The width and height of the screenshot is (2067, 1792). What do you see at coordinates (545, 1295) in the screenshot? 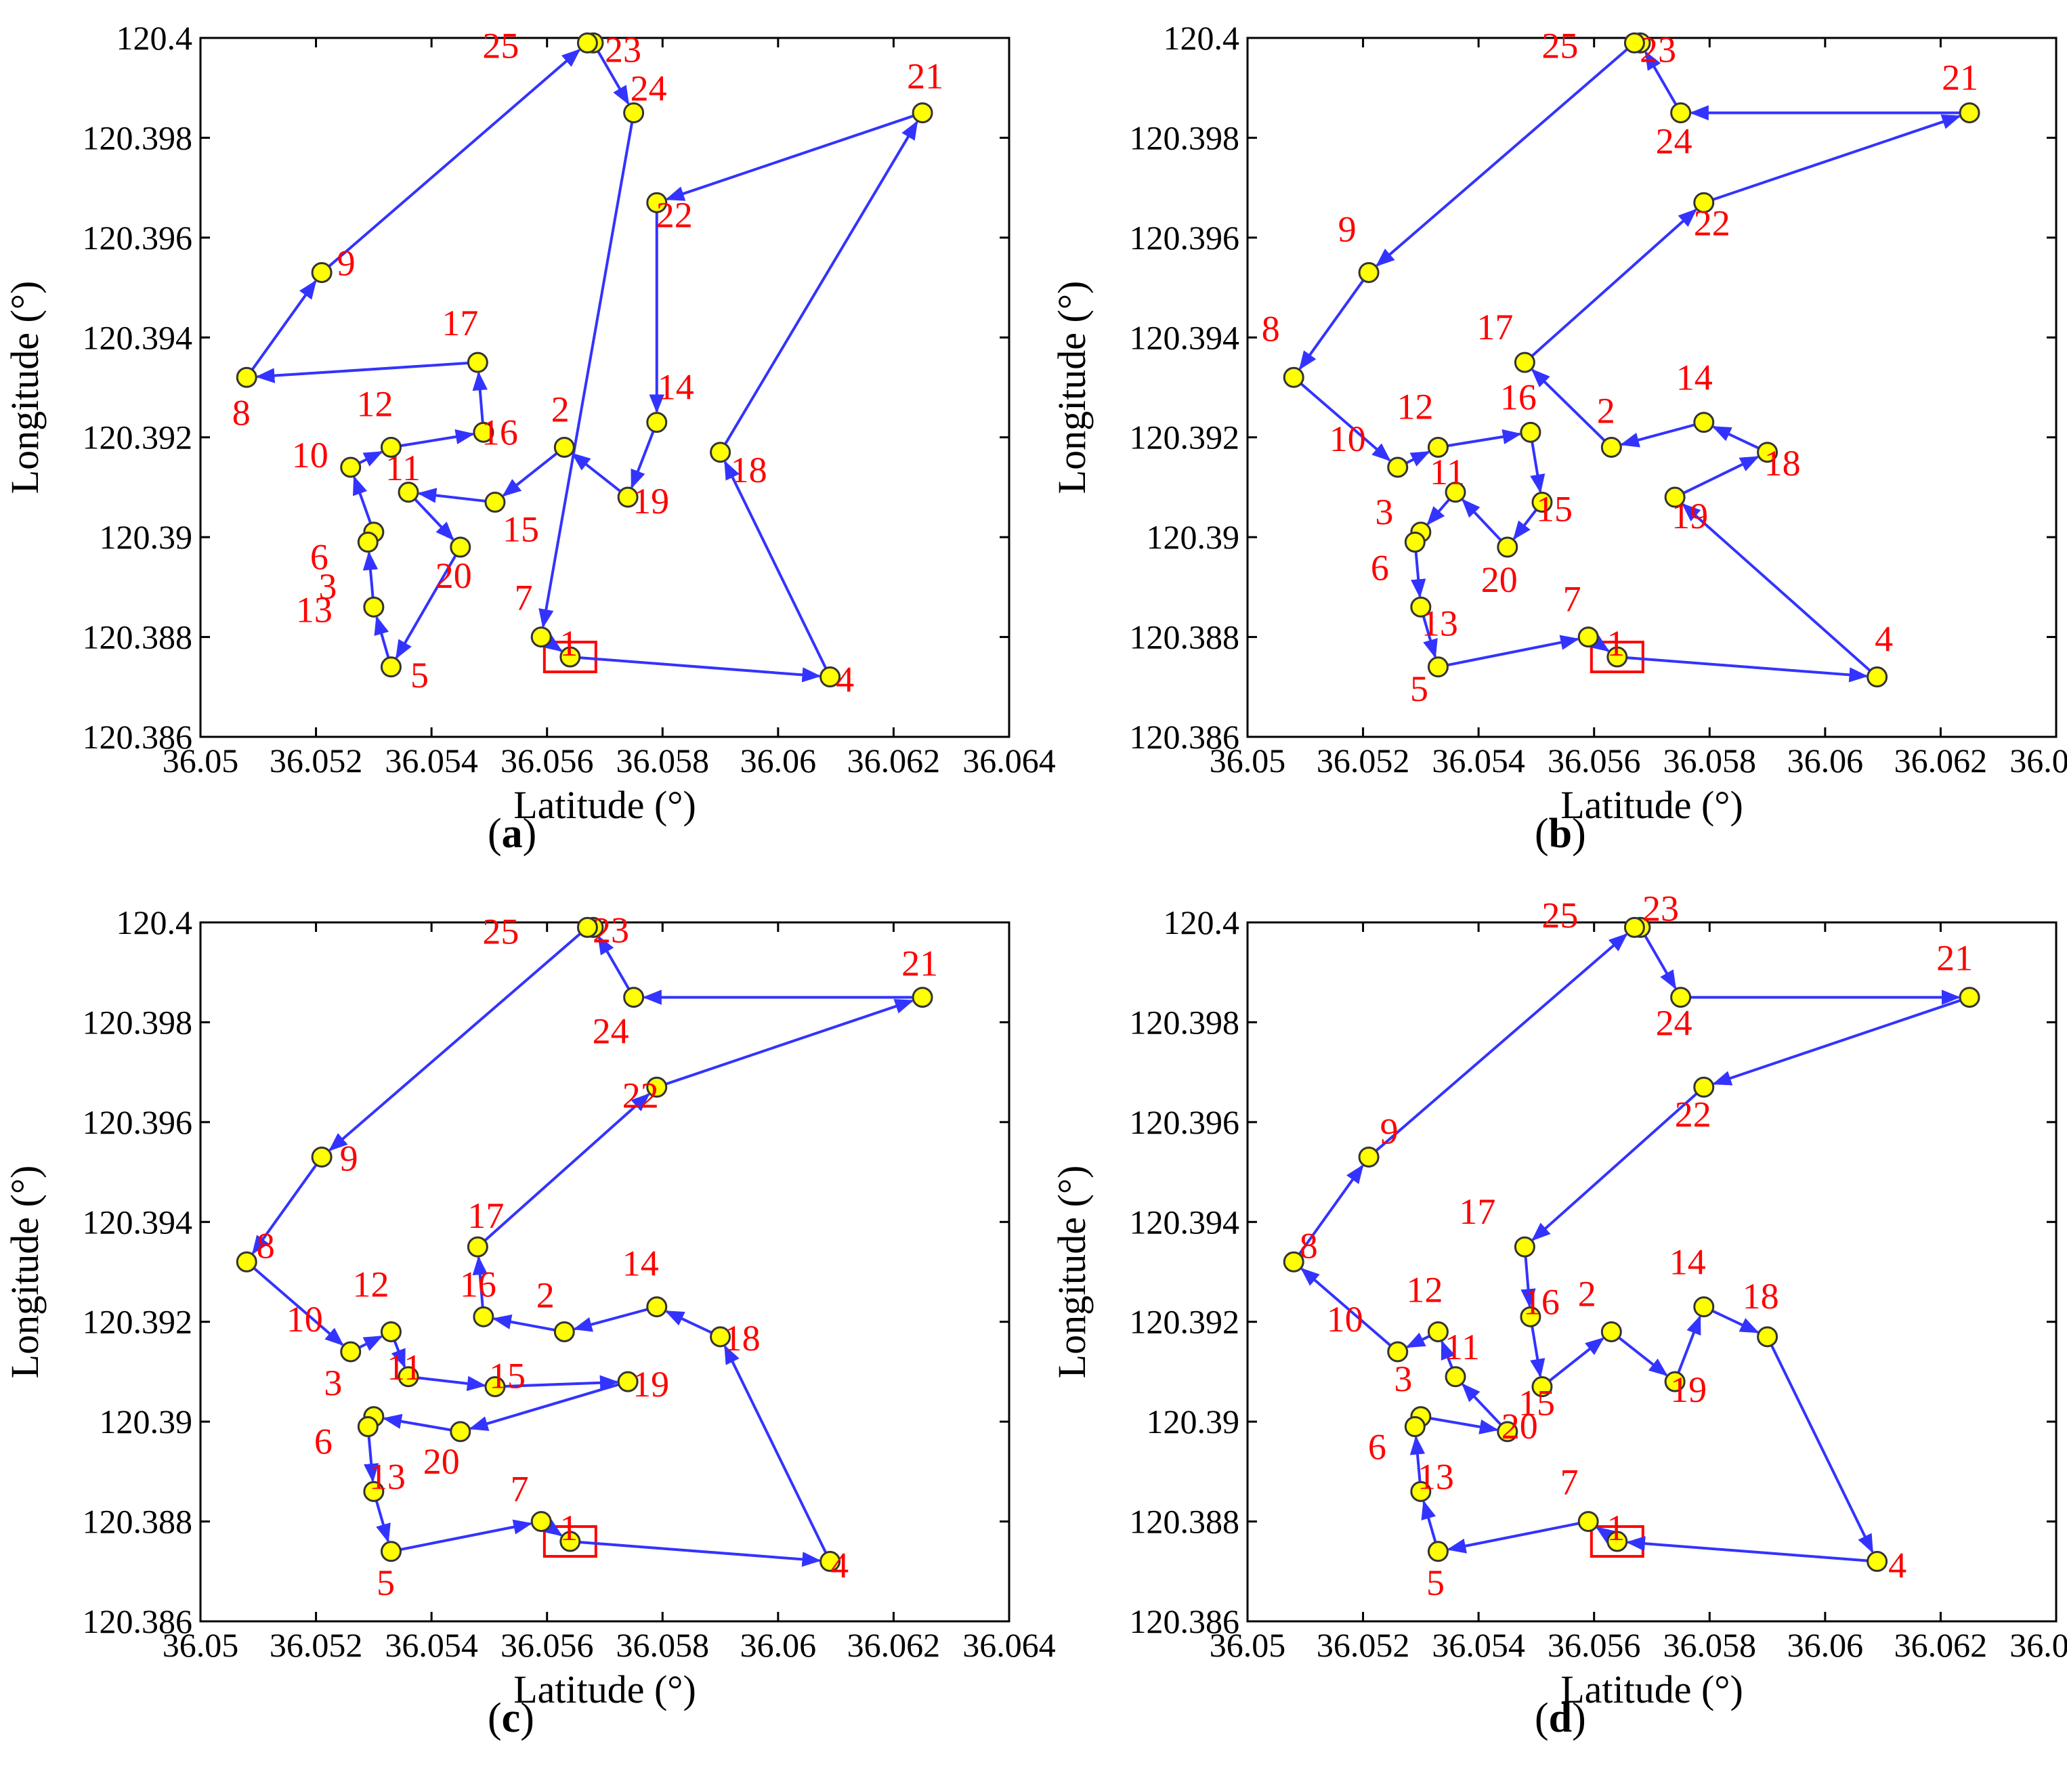
I see `node-label: 2` at bounding box center [545, 1295].